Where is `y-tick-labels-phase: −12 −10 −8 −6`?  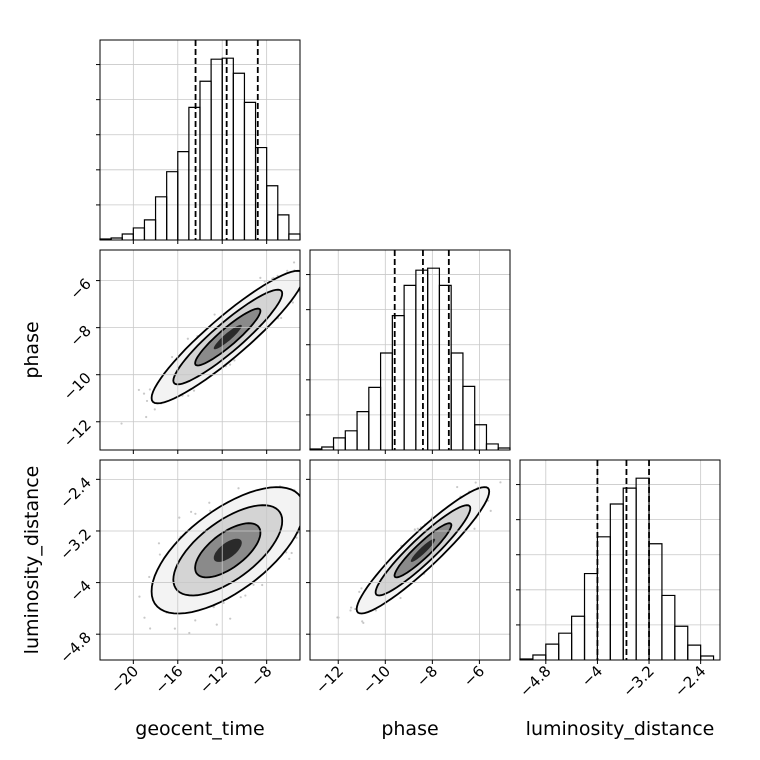
y-tick-labels-phase: −12 −10 −8 −6 is located at coordinates (77, 363).